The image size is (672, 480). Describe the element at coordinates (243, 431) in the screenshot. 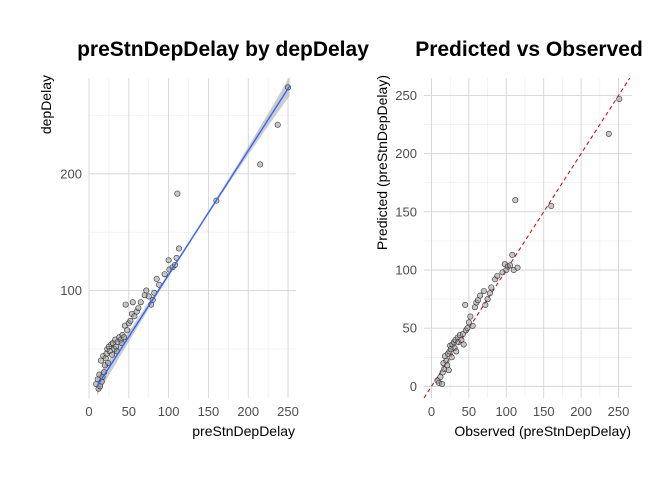

I see `panel-left-x-label: preStnDepDelay` at that location.